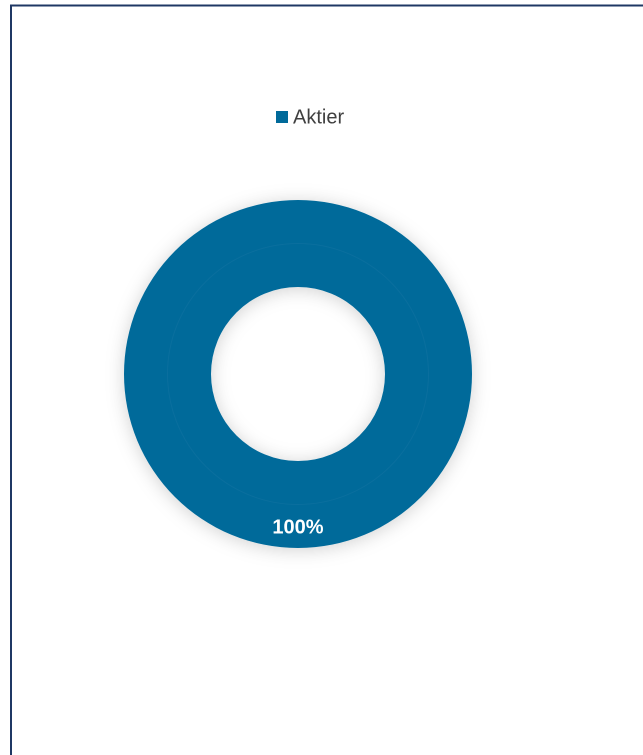  What do you see at coordinates (282, 117) in the screenshot?
I see `legend-swatch` at bounding box center [282, 117].